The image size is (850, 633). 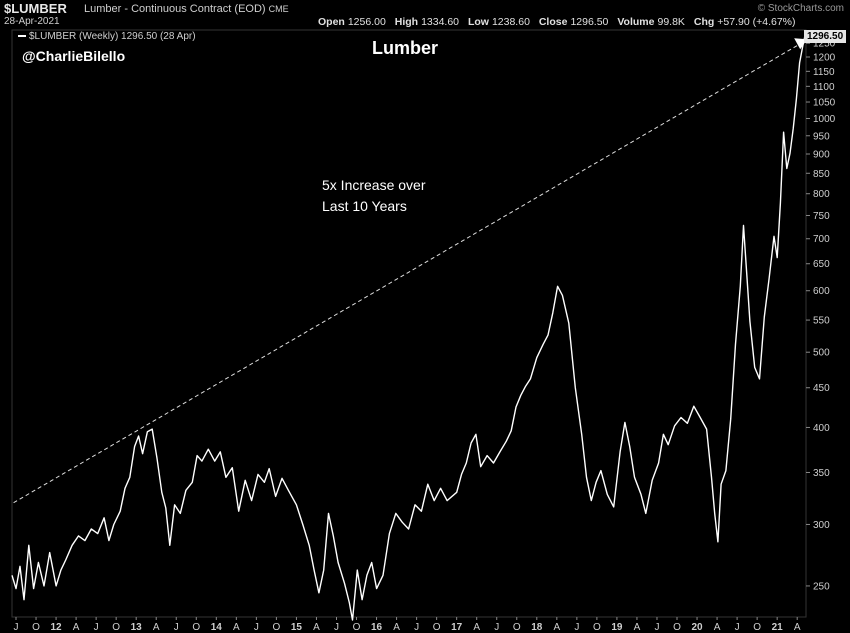 I want to click on x-tick-label: 20, so click(x=697, y=627).